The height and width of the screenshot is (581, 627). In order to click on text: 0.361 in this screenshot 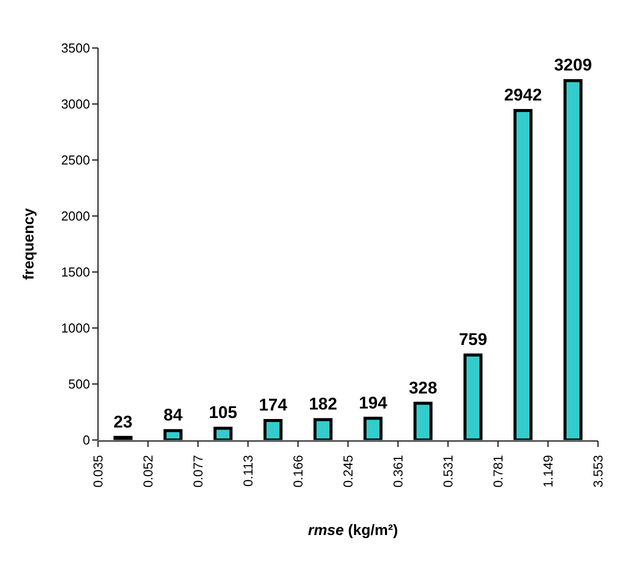, I will do `click(398, 471)`.